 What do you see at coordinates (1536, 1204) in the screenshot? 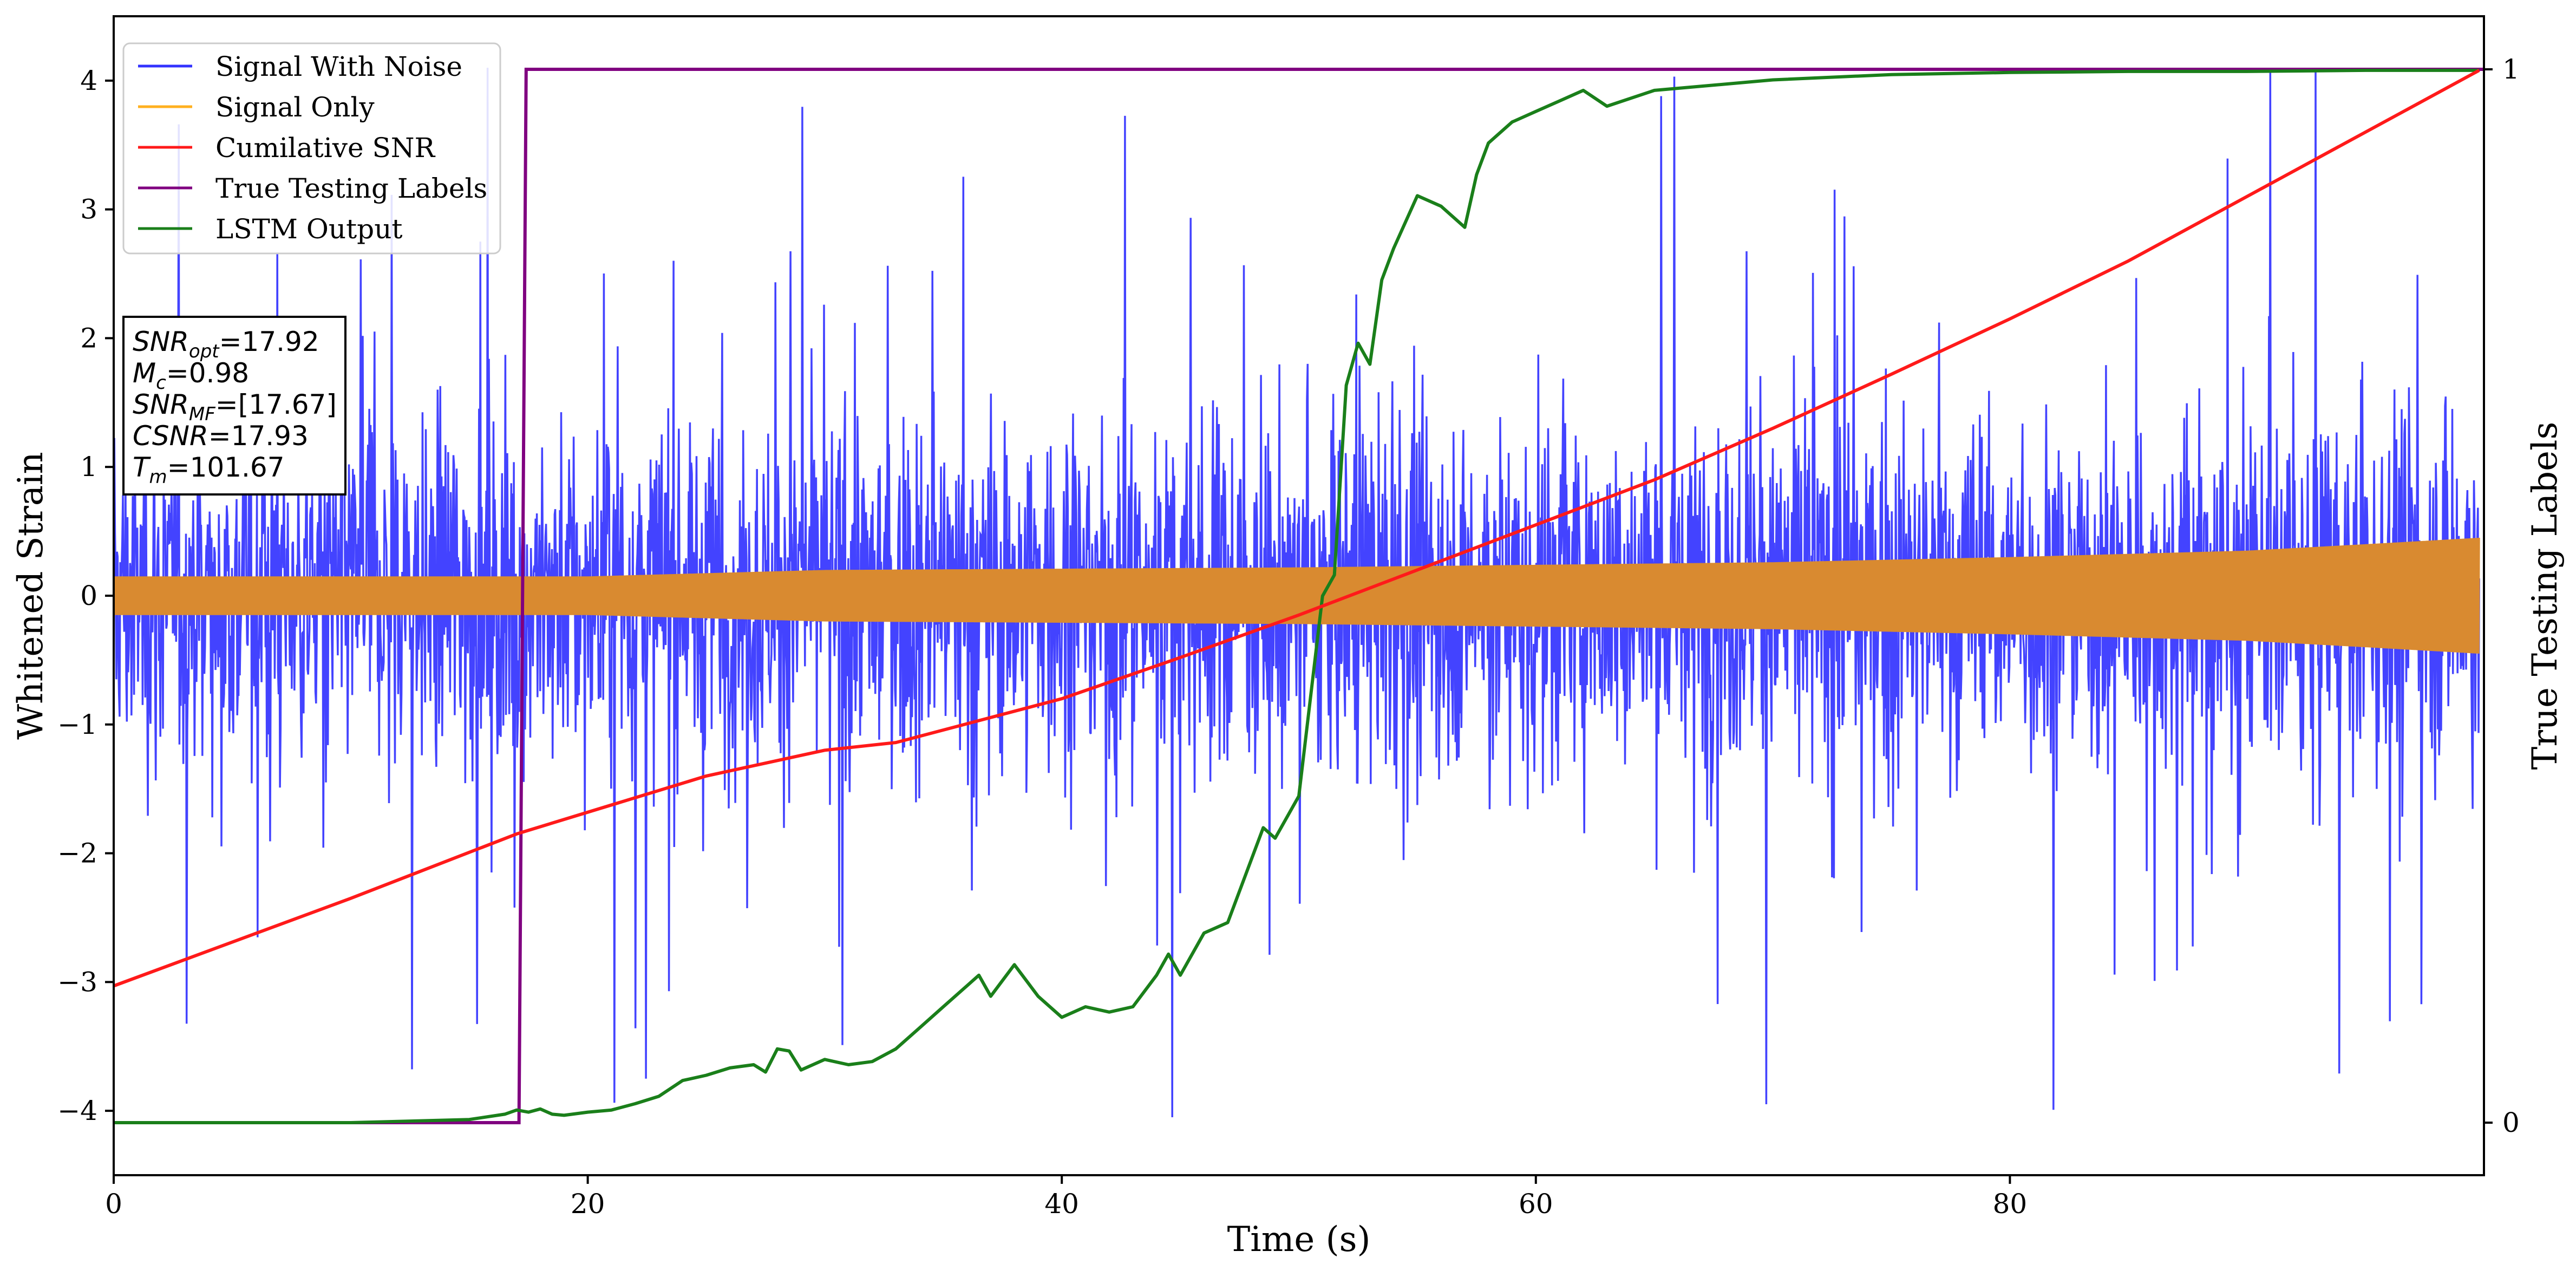
I see `x-tick-label: 60` at bounding box center [1536, 1204].